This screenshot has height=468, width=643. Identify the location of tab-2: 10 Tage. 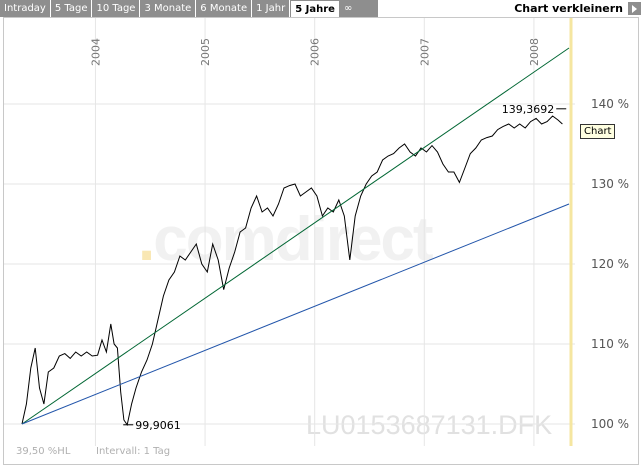
(116, 8).